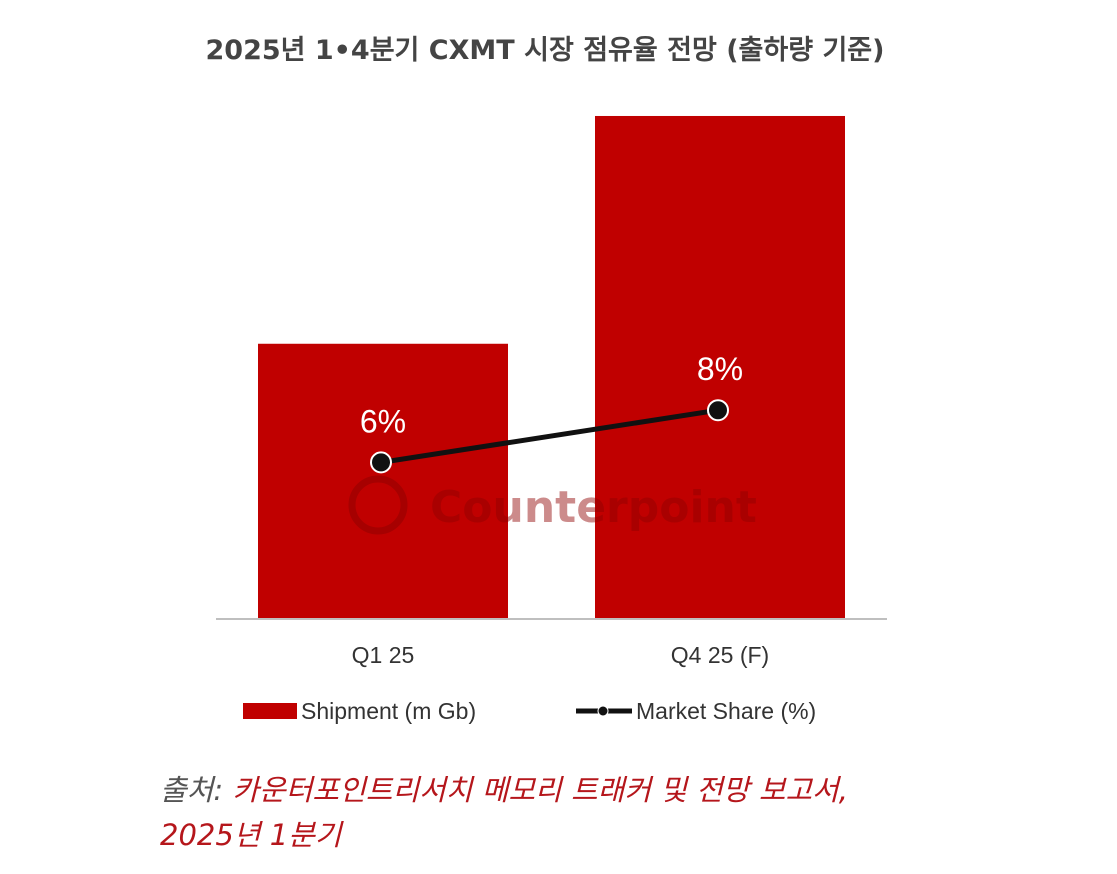 This screenshot has width=1117, height=874. I want to click on x-tick-label-1: Q4 25 (F), so click(720, 655).